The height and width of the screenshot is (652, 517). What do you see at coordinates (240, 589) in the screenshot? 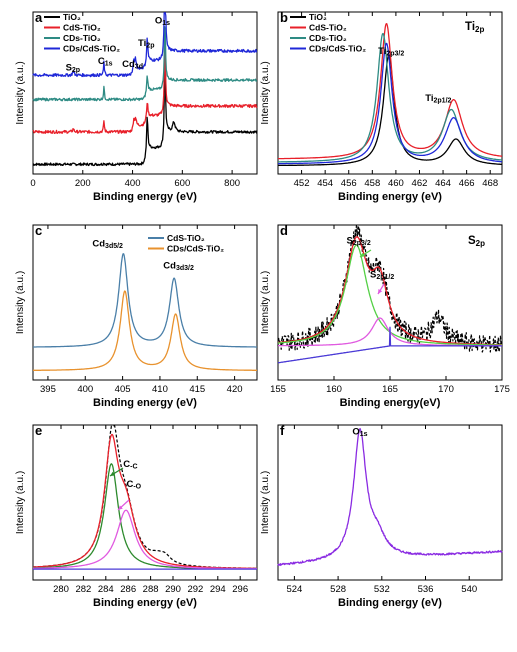
I see `x-tick-label: 296` at bounding box center [240, 589].